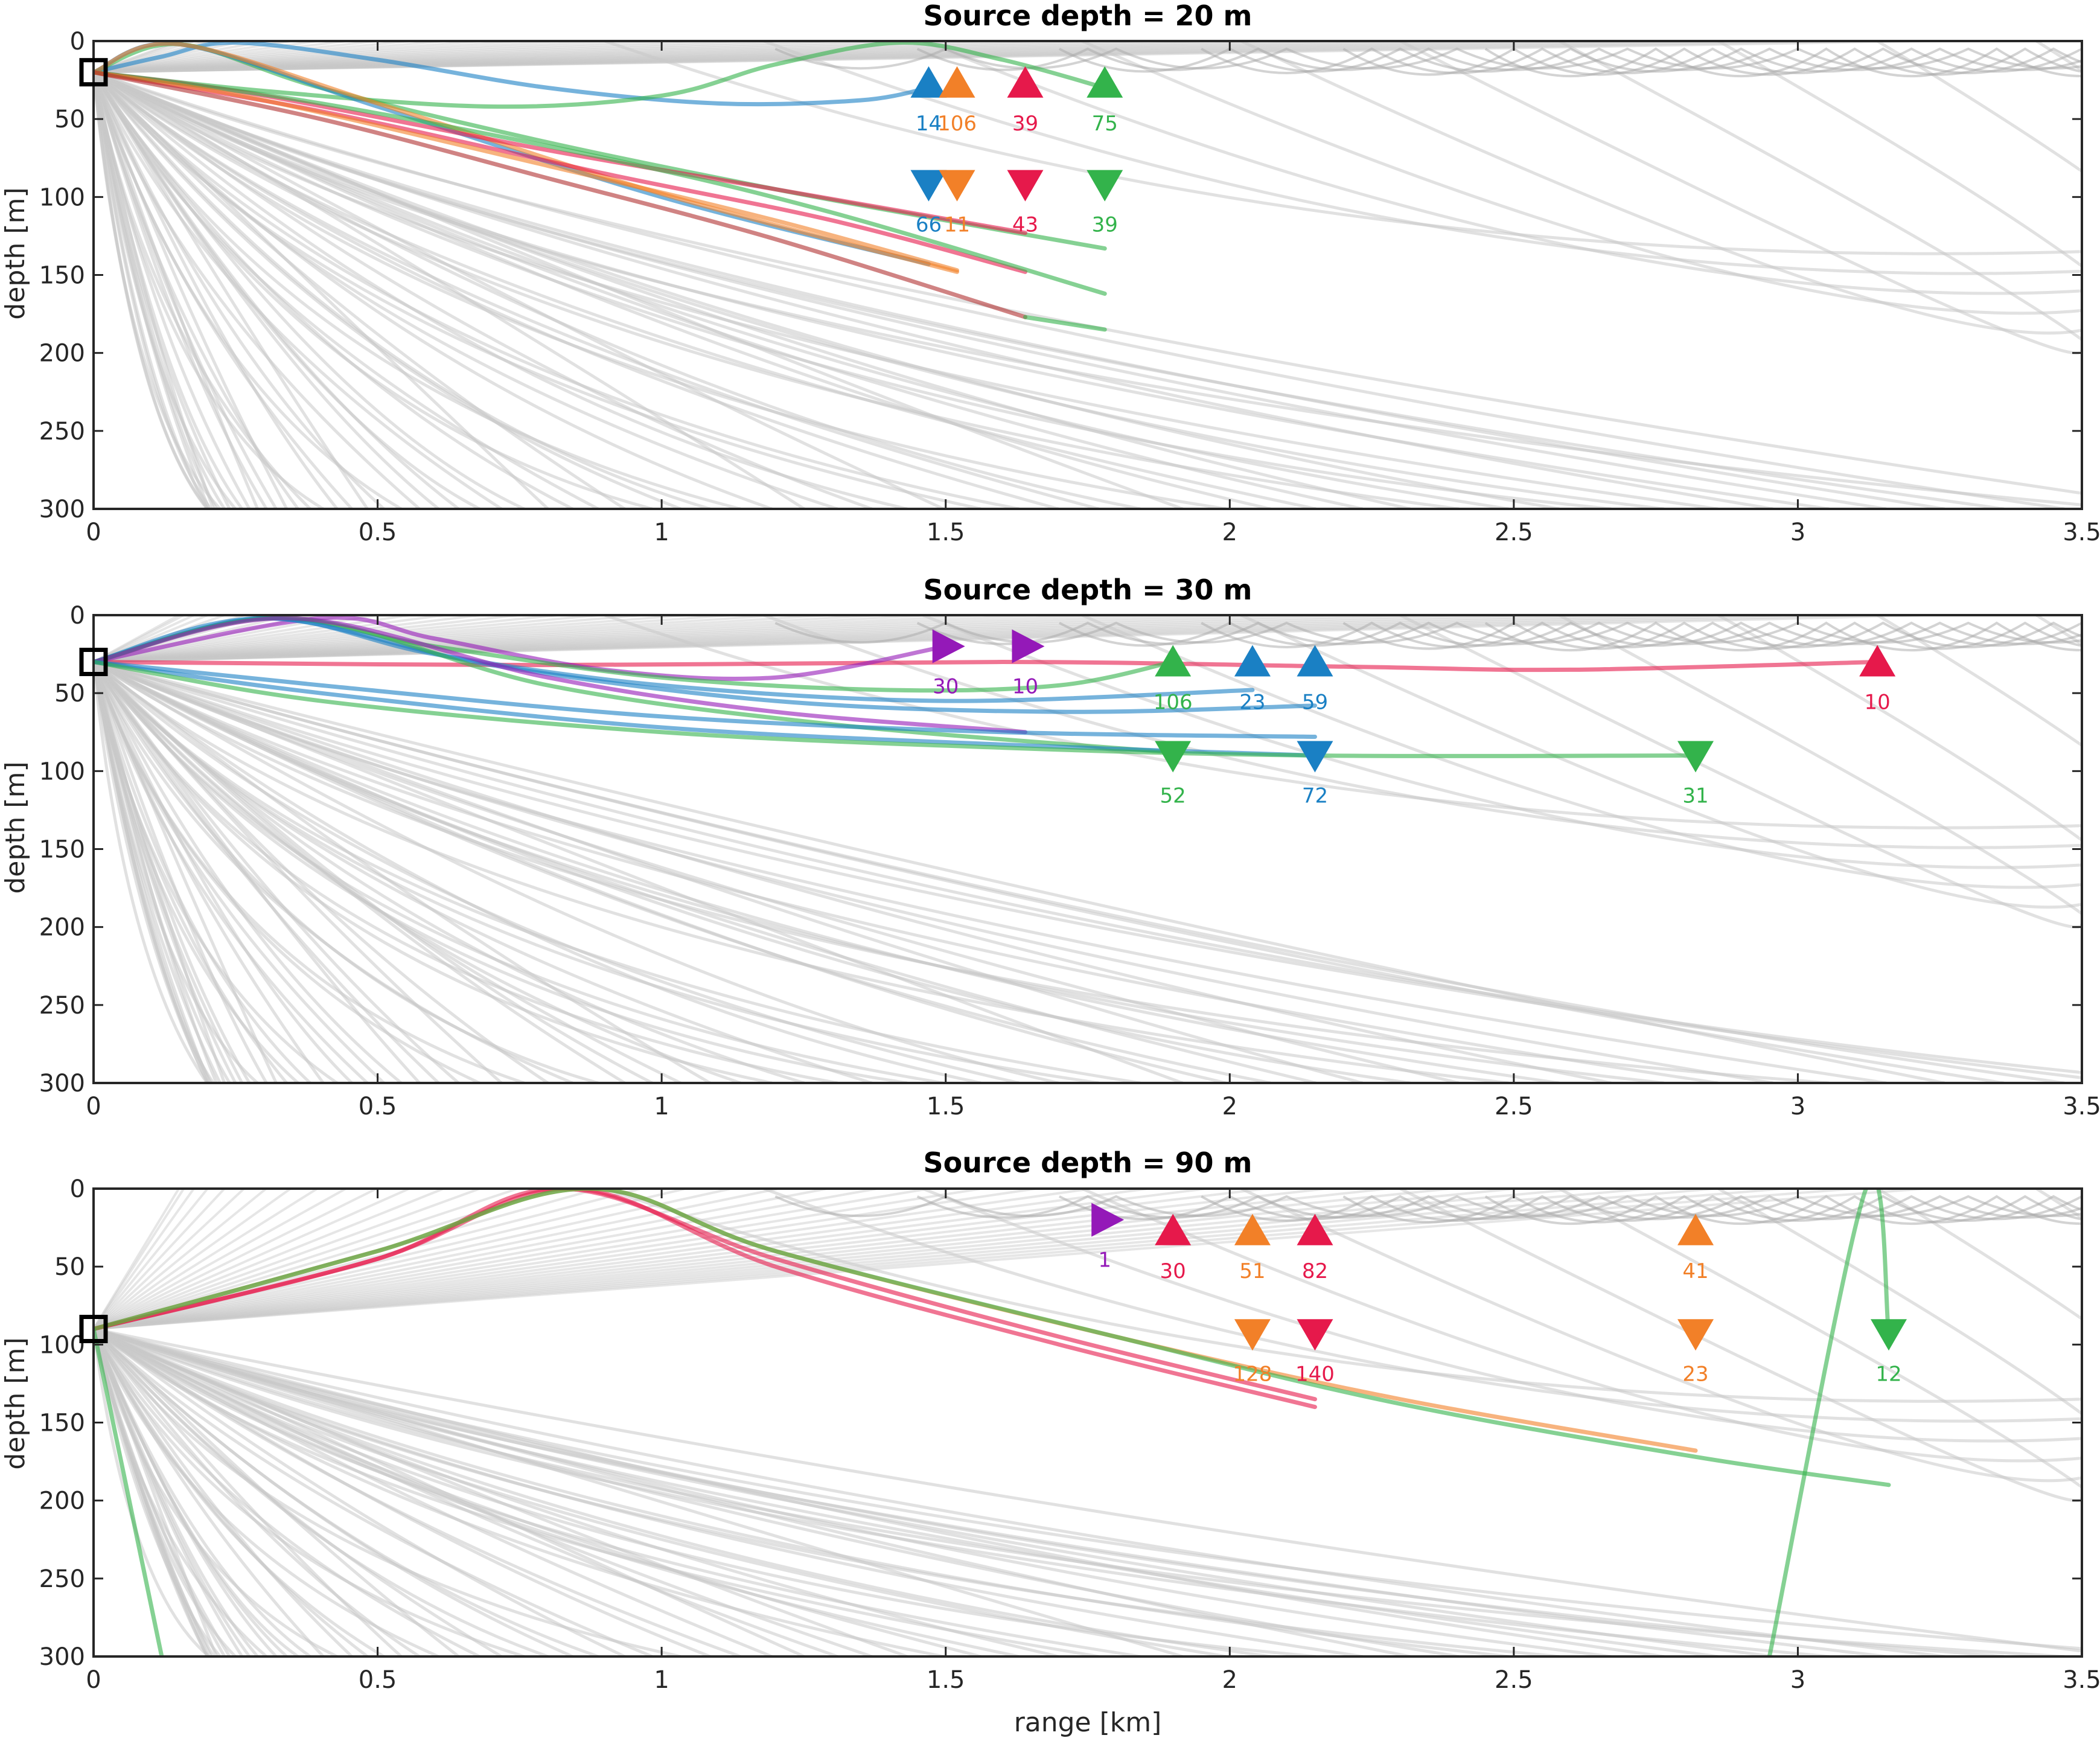 This screenshot has height=1741, width=2100. I want to click on receiver-label: 11, so click(957, 225).